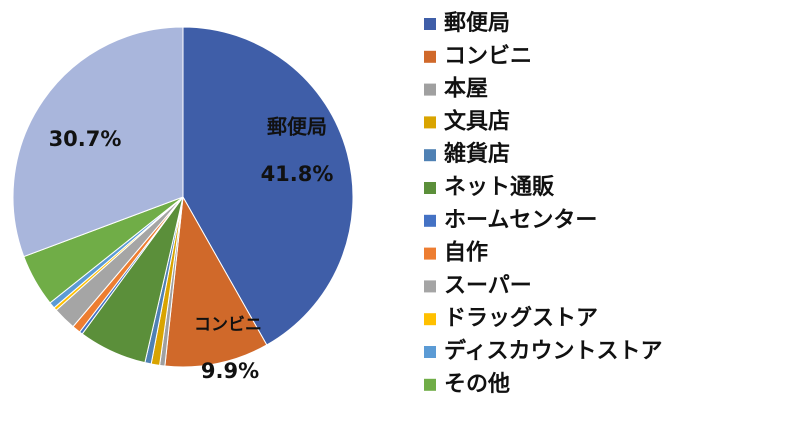  I want to click on legend-label: 本屋, so click(466, 89).